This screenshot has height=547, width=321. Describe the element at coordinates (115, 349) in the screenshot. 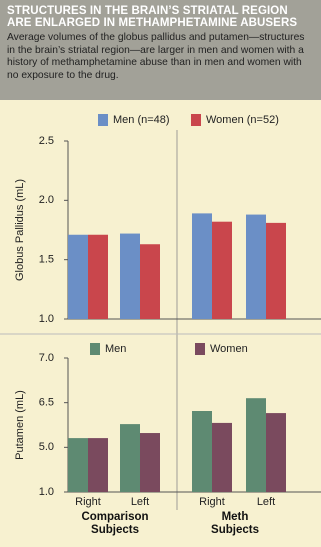

I see `legend-label: Men` at that location.